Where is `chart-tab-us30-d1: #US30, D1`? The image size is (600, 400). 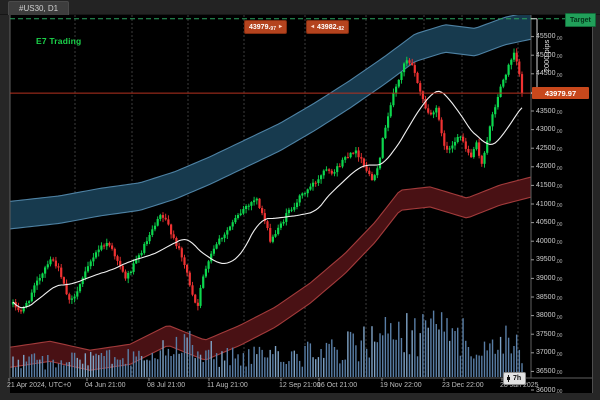
chart-tab-us30-d1: #US30, D1 is located at coordinates (39, 8).